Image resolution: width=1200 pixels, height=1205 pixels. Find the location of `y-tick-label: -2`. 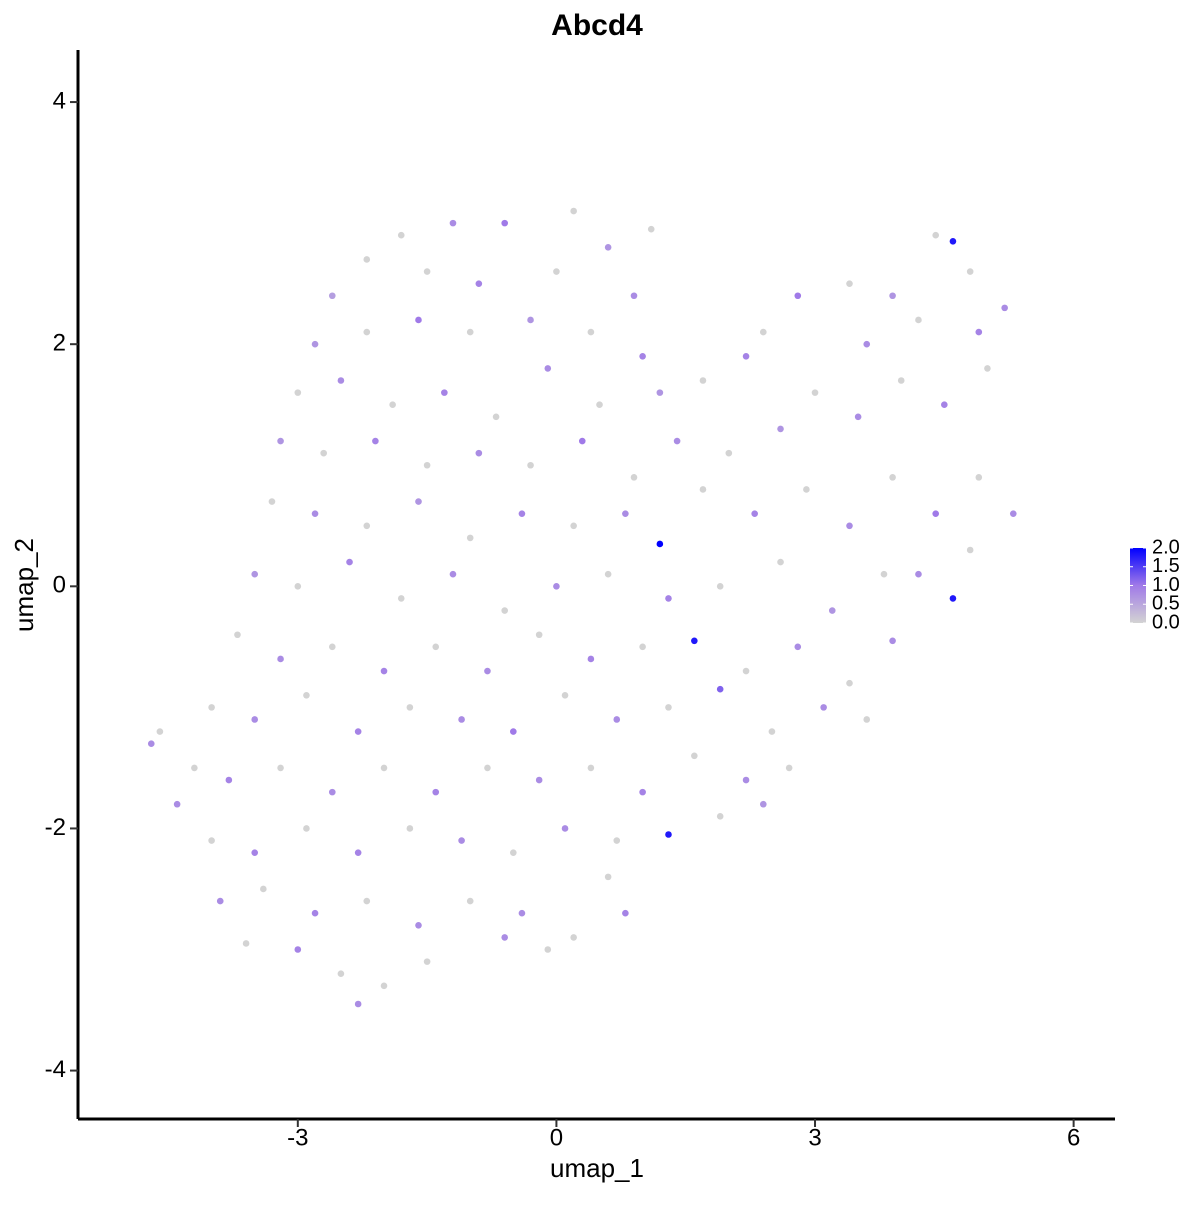

y-tick-label: -2 is located at coordinates (55, 827).